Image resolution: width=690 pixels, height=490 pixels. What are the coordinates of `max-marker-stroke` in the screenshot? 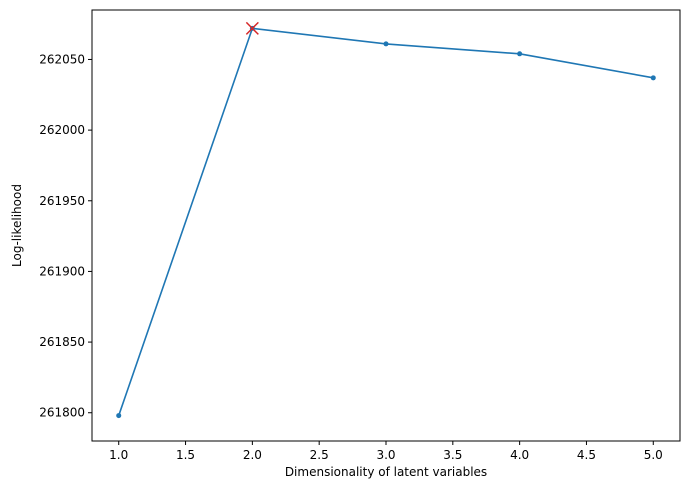 It's located at (252, 28).